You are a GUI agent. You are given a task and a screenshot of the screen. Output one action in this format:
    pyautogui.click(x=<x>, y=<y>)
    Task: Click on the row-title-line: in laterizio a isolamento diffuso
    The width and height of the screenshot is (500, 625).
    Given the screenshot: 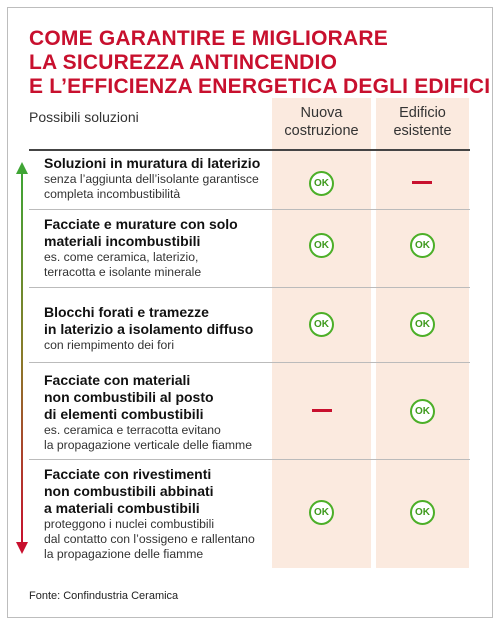 What is the action you would take?
    pyautogui.click(x=149, y=329)
    